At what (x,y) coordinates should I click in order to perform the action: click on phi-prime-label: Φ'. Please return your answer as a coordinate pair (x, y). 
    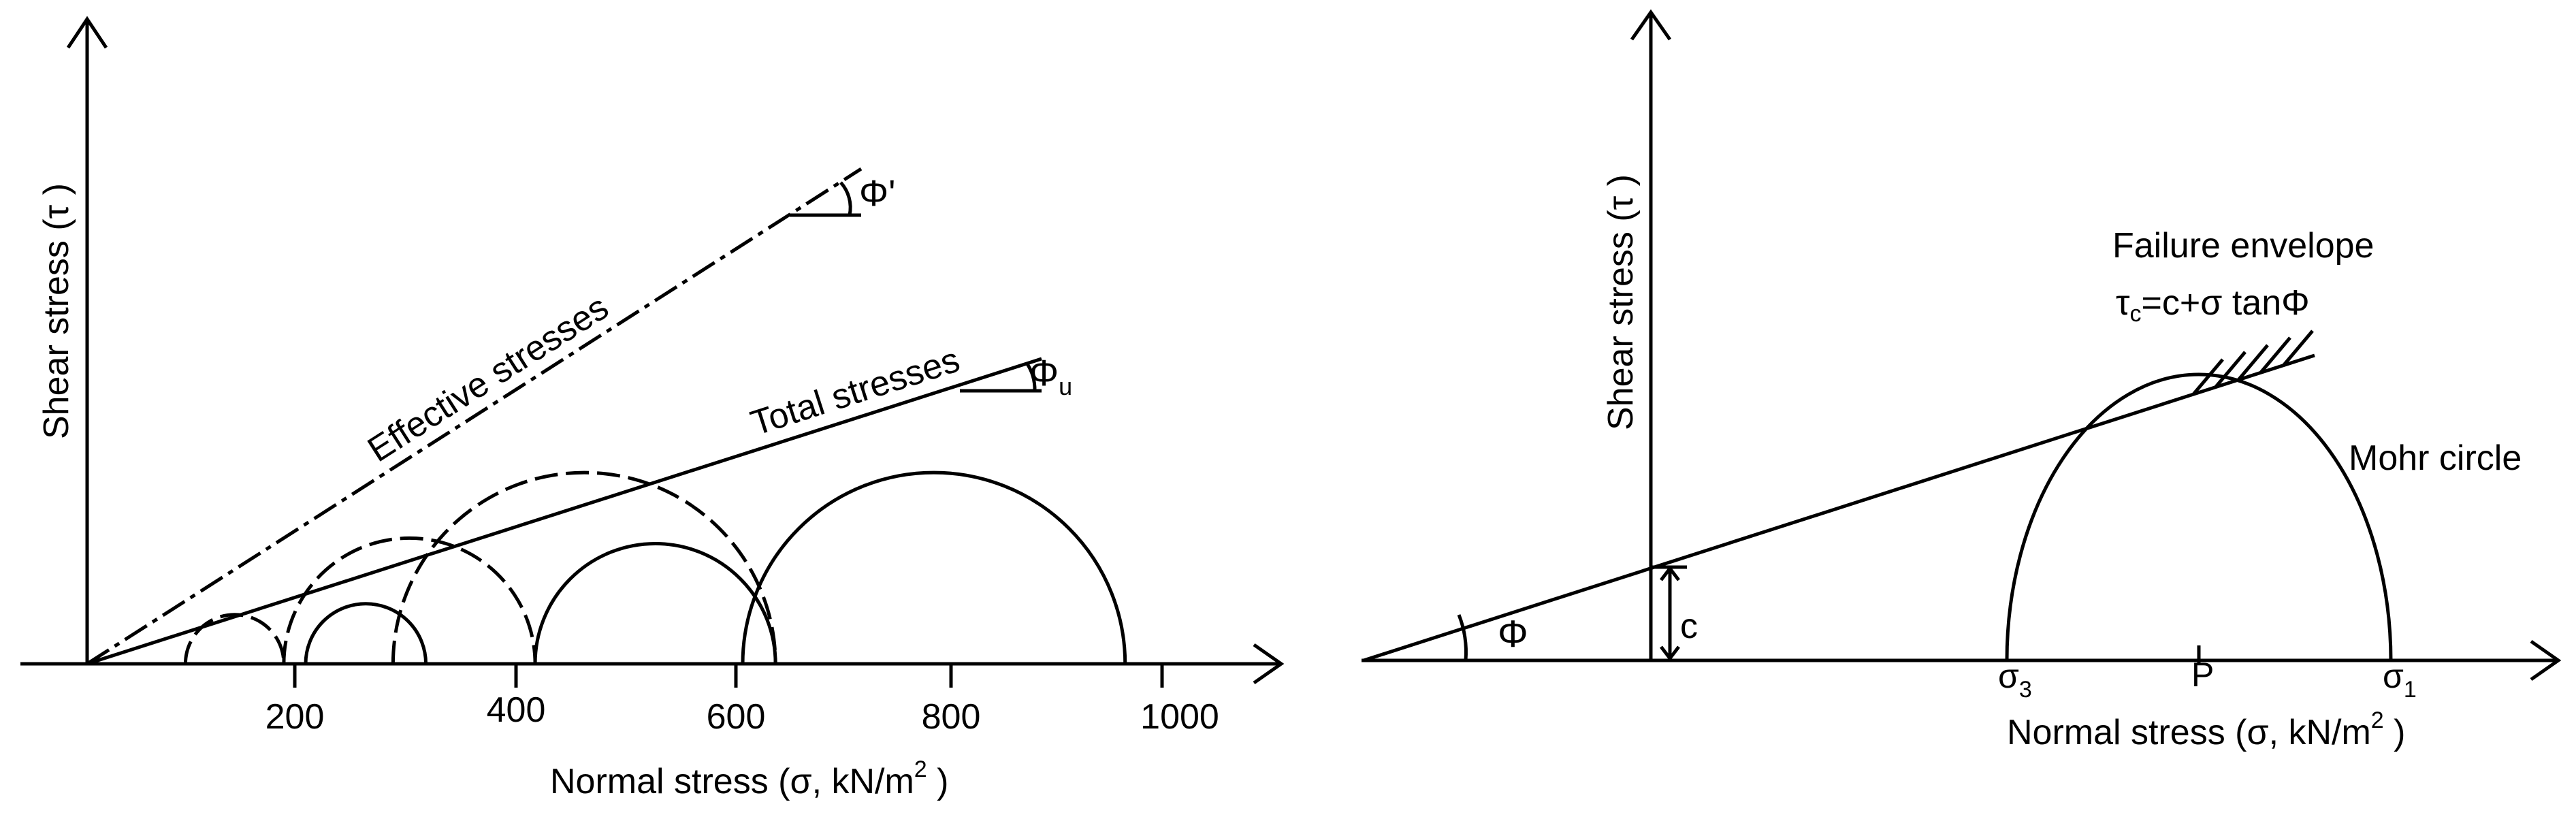
    Looking at the image, I should click on (877, 193).